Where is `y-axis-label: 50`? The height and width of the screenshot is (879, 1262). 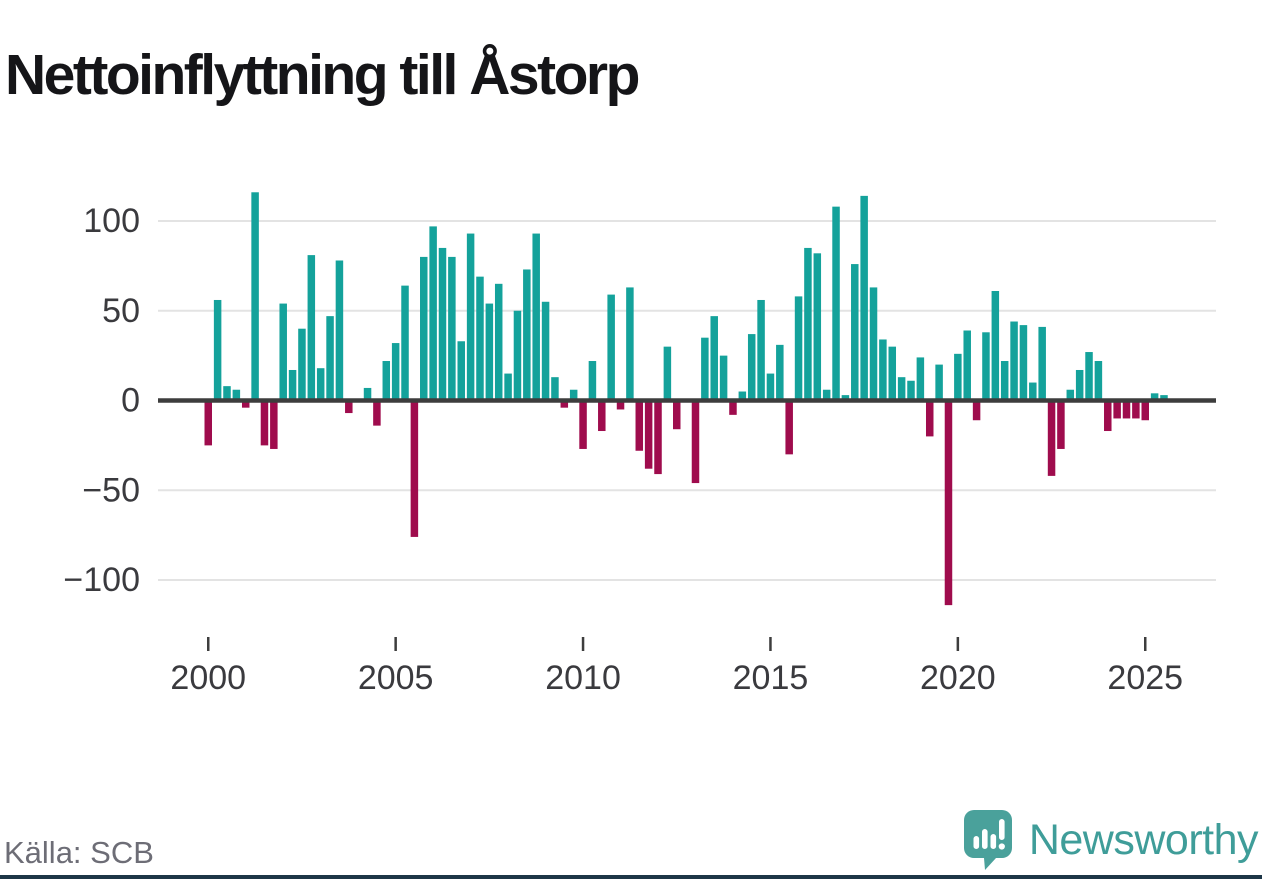 y-axis-label: 50 is located at coordinates (121, 311).